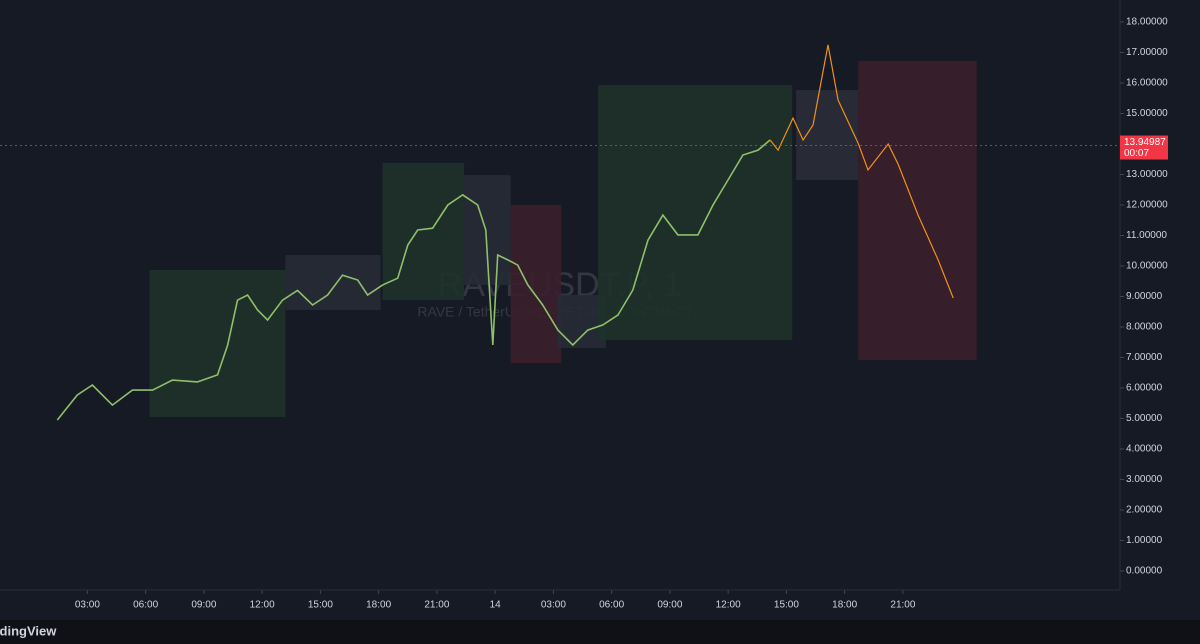  I want to click on y-tick-label: 2.00000, so click(1144, 510).